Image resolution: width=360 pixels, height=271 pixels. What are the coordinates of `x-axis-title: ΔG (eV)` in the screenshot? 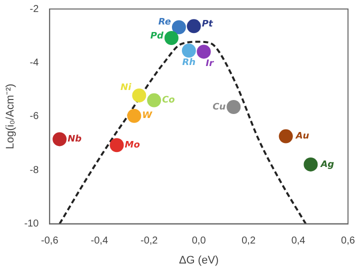 It's located at (198, 260).